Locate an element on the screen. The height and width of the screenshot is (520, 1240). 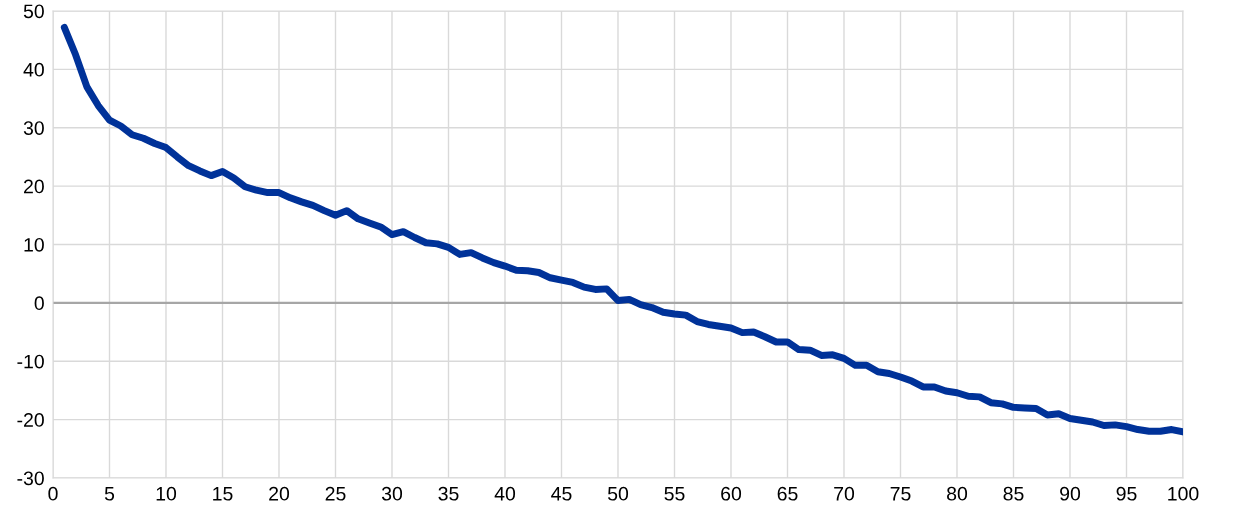
y-tick-label: 30 is located at coordinates (33, 128).